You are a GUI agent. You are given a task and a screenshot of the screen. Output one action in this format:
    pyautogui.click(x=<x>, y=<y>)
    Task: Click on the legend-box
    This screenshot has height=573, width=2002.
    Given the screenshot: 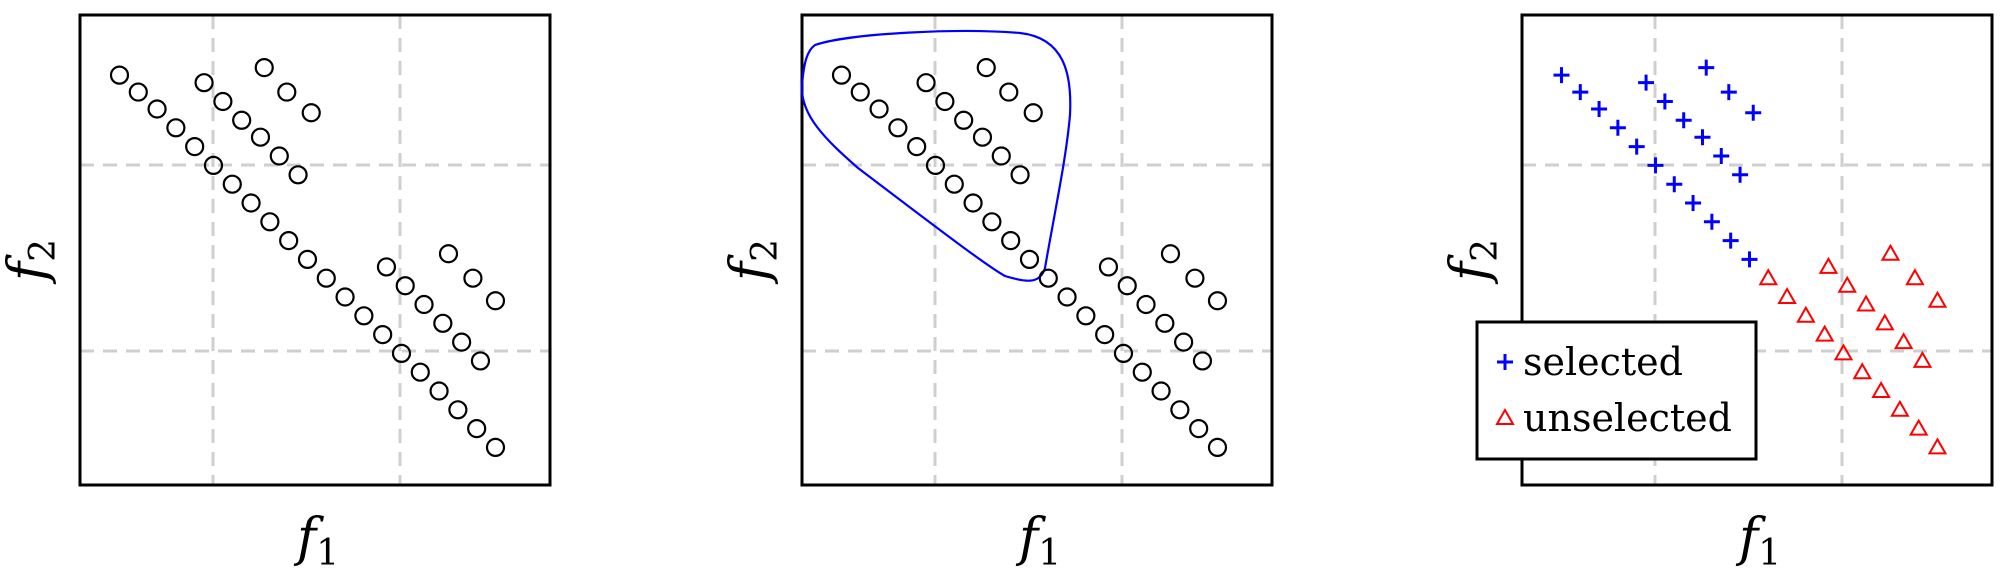 What is the action you would take?
    pyautogui.click(x=1616, y=390)
    